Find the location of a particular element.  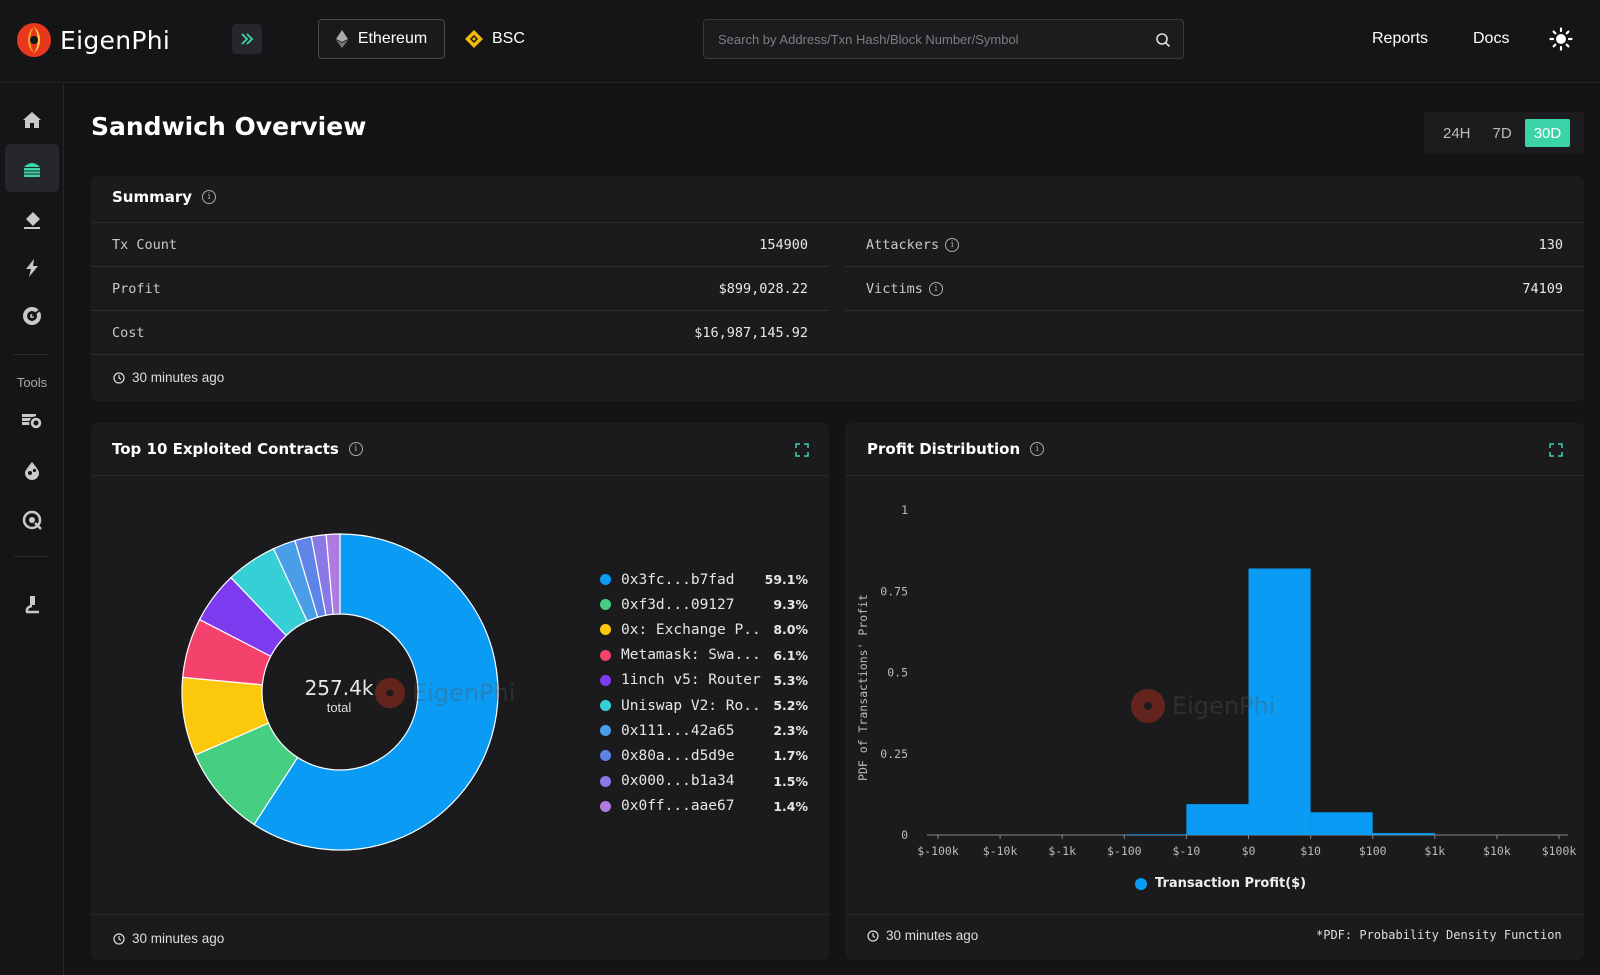

sidebar-tool-pool is located at coordinates (32, 470).